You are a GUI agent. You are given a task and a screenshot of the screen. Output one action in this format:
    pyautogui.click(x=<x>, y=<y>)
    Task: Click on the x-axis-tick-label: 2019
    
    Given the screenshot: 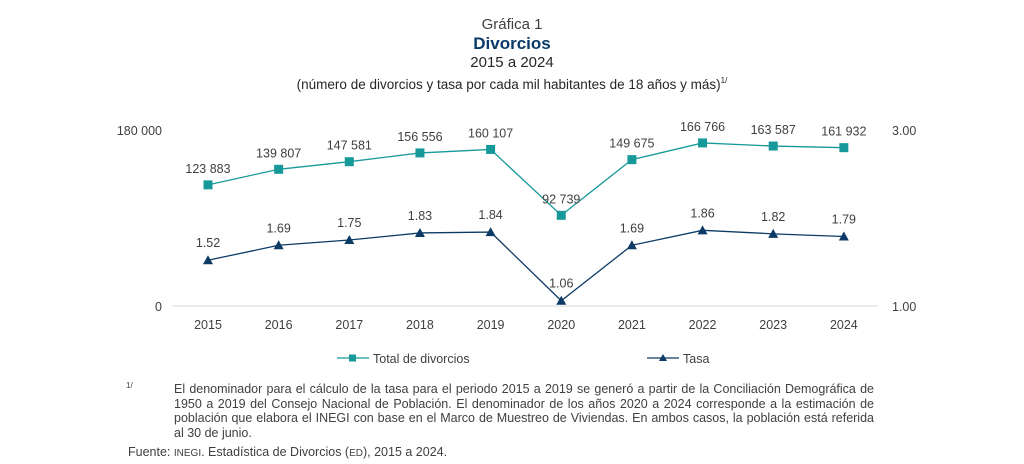 What is the action you would take?
    pyautogui.click(x=491, y=325)
    